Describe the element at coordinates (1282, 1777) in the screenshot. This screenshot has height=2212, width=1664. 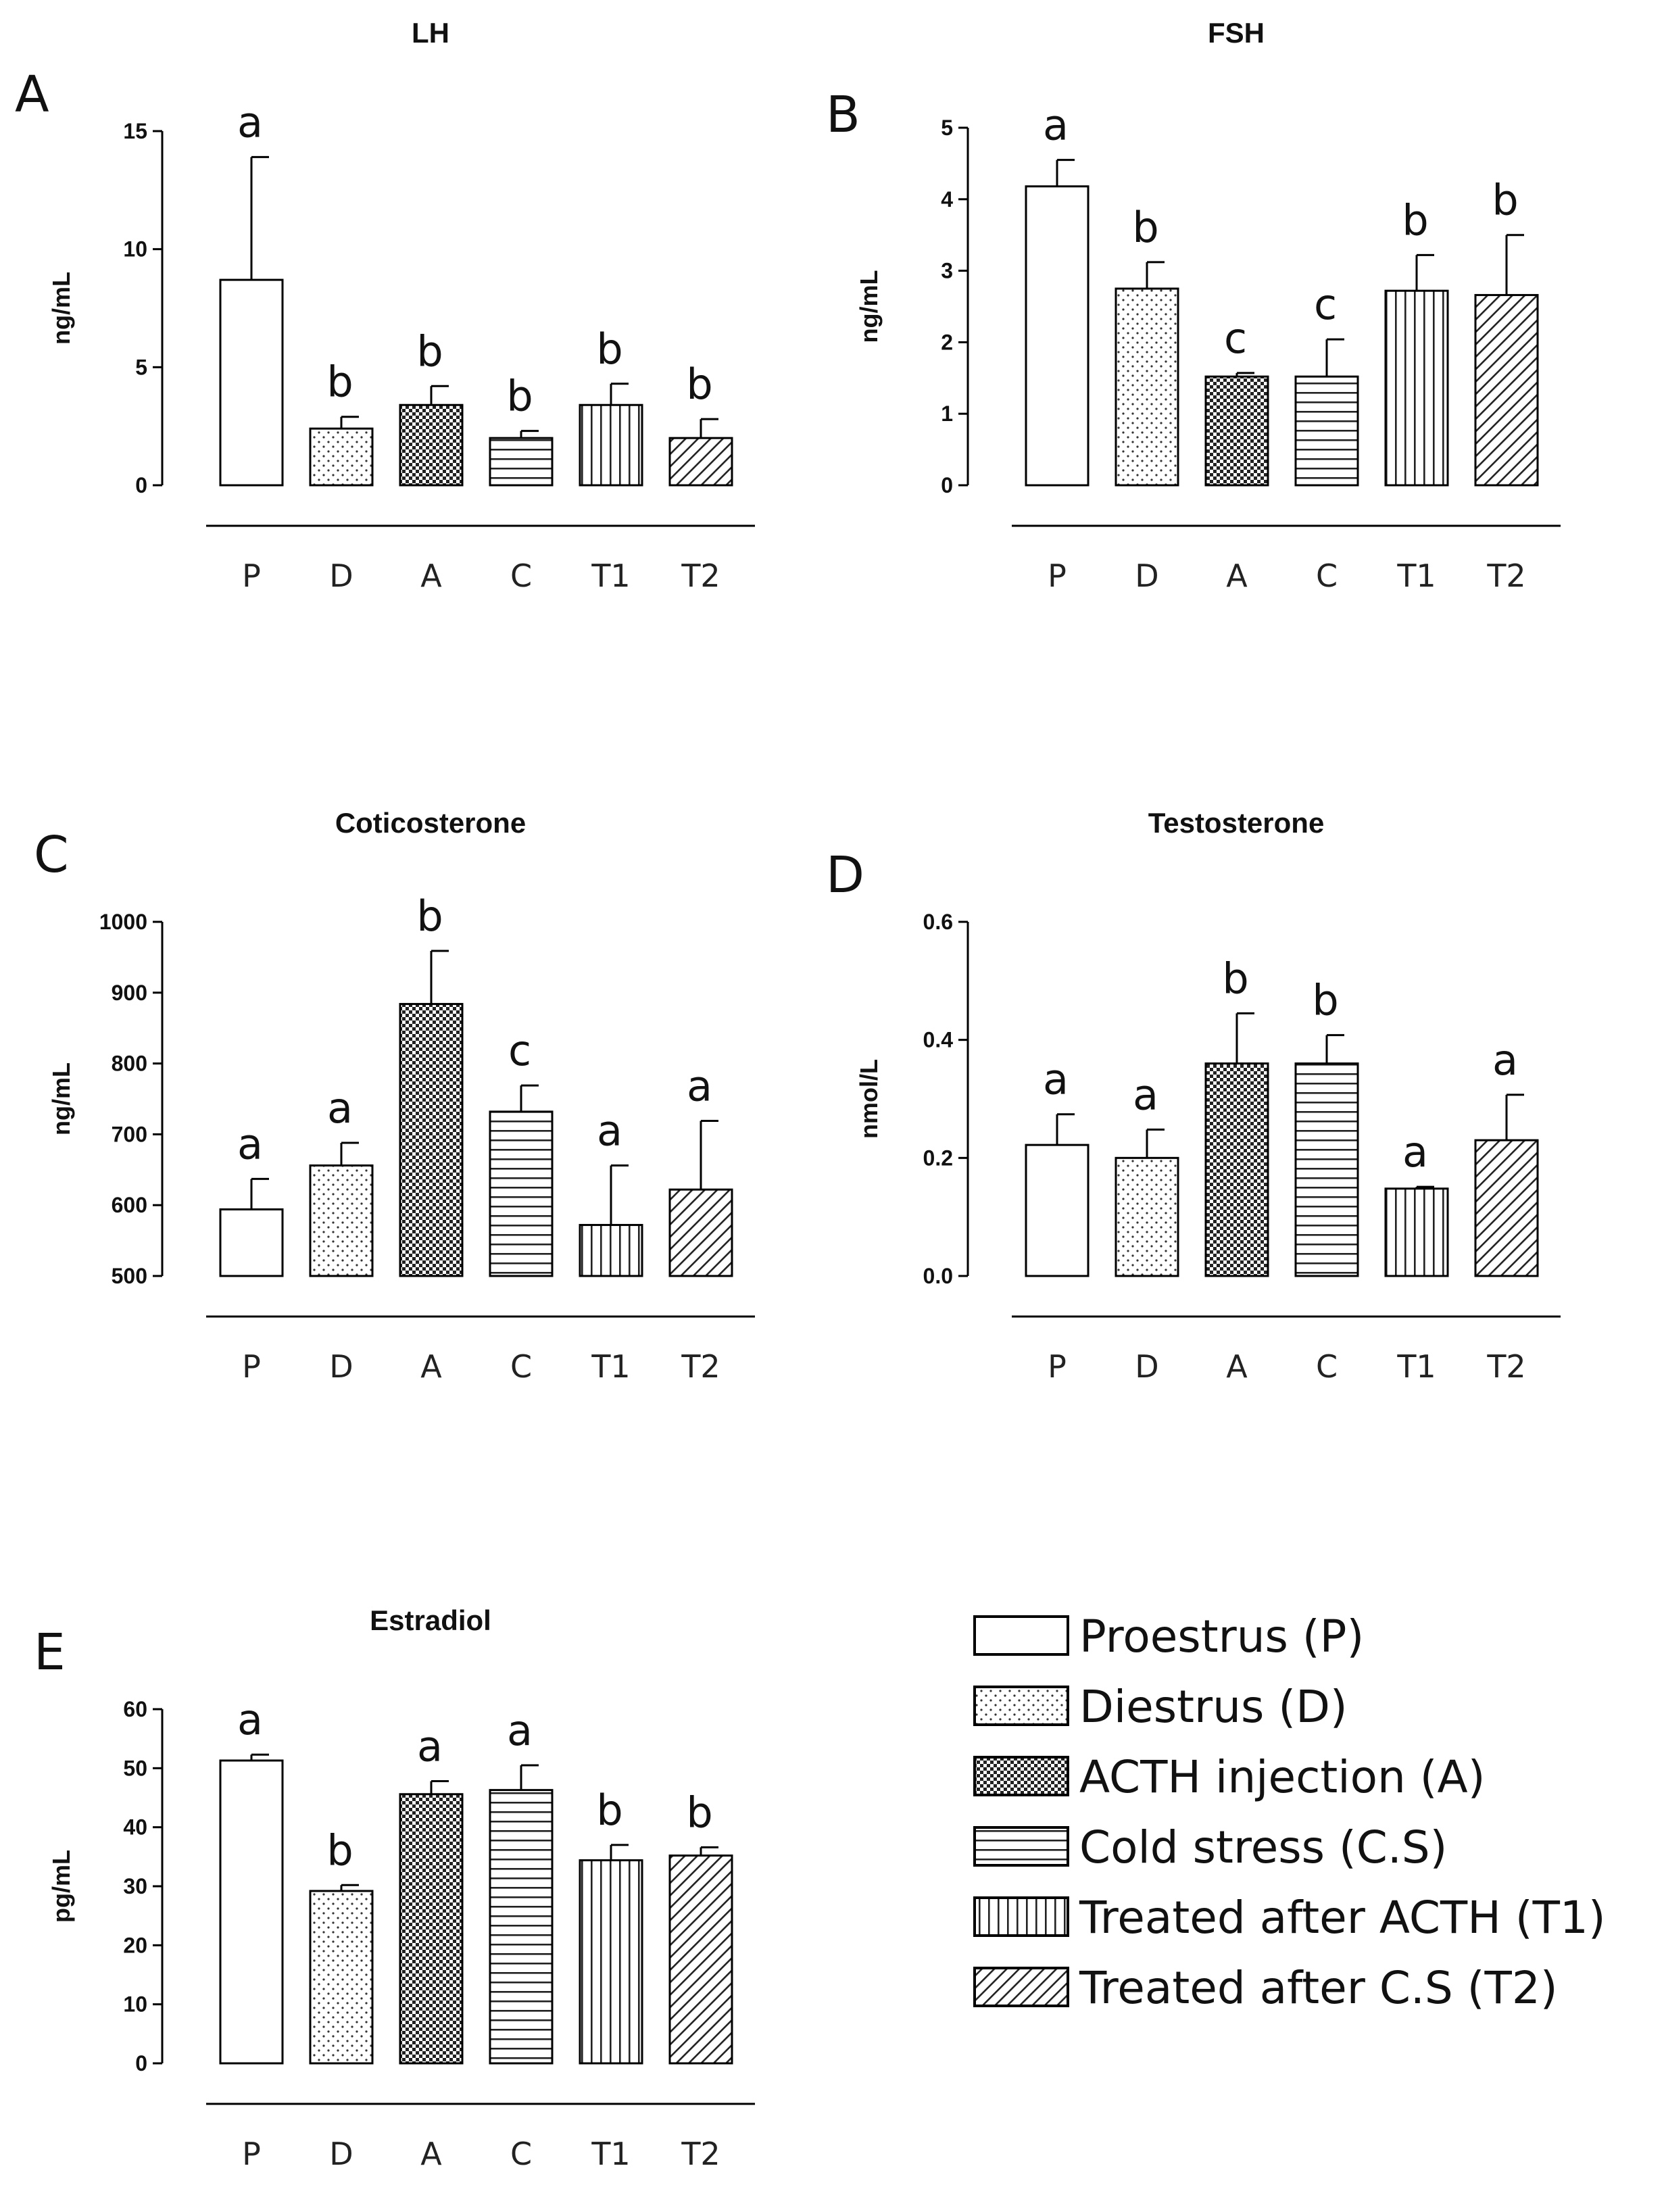
I see `legend-label: ACTH injection (A)` at that location.